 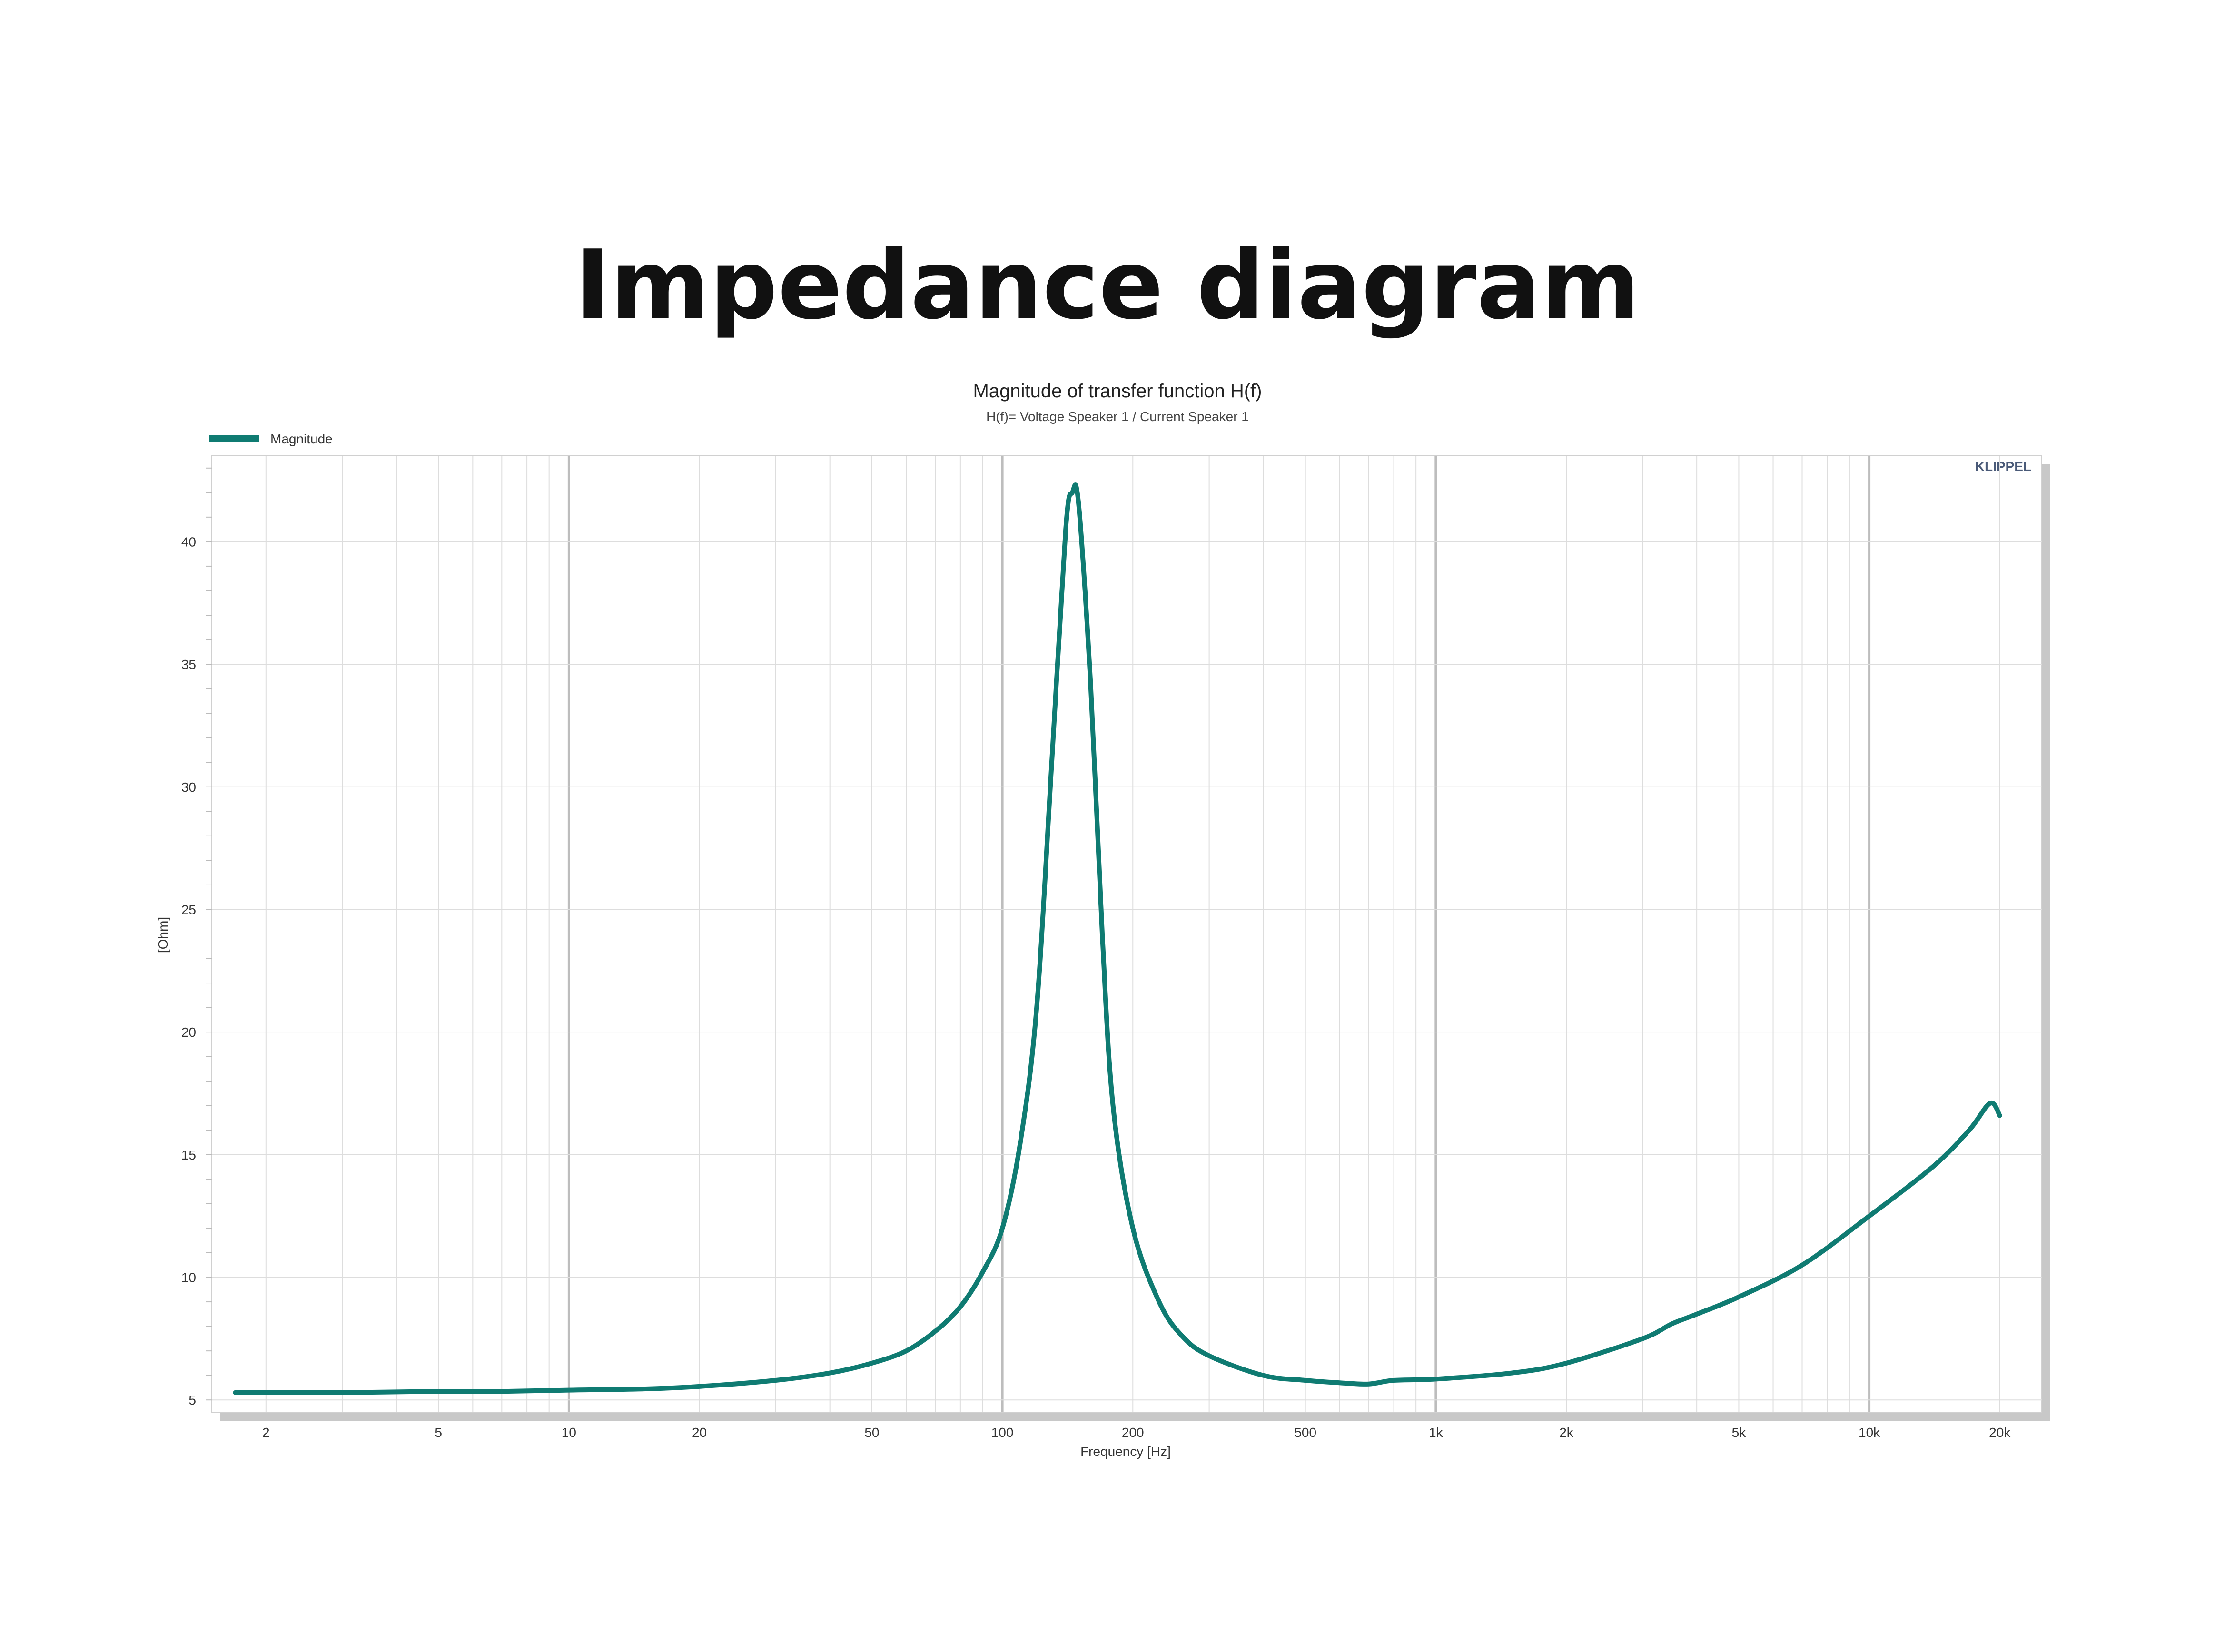 I want to click on y-tick-label: 30, so click(x=188, y=788).